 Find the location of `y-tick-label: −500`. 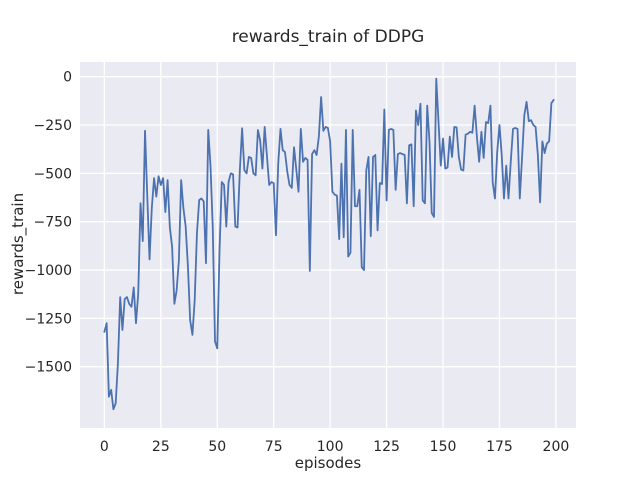

y-tick-label: −500 is located at coordinates (53, 174).